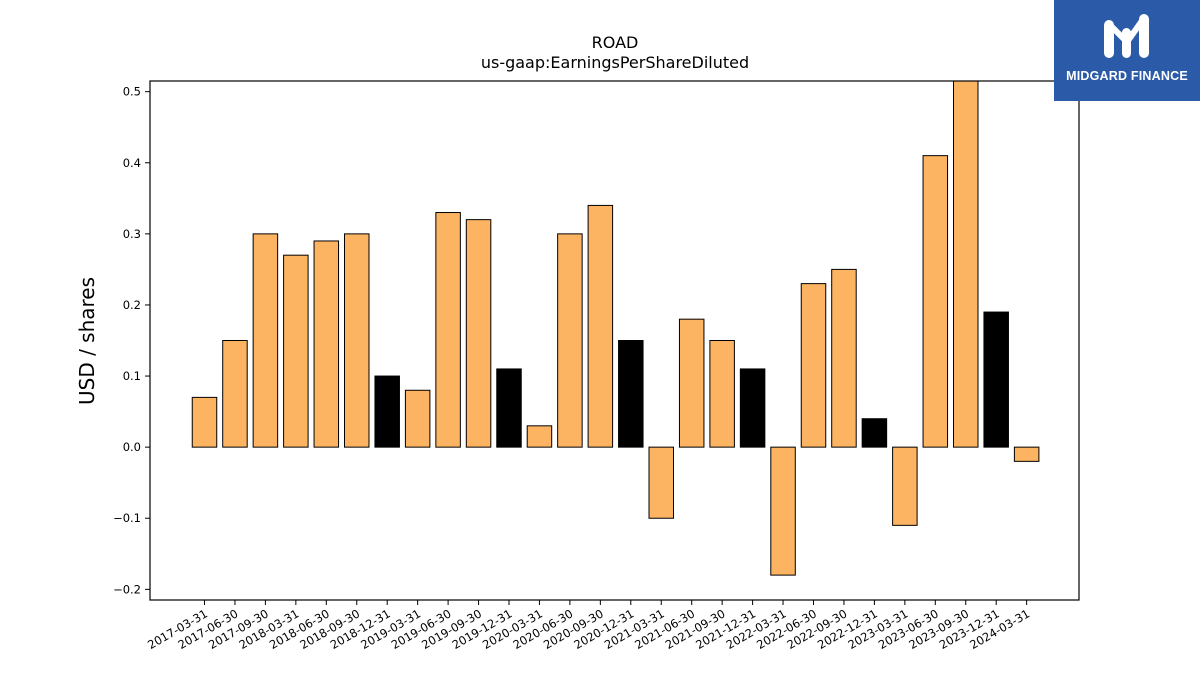 The height and width of the screenshot is (675, 1200). I want to click on chart-title: ROAD, so click(615, 42).